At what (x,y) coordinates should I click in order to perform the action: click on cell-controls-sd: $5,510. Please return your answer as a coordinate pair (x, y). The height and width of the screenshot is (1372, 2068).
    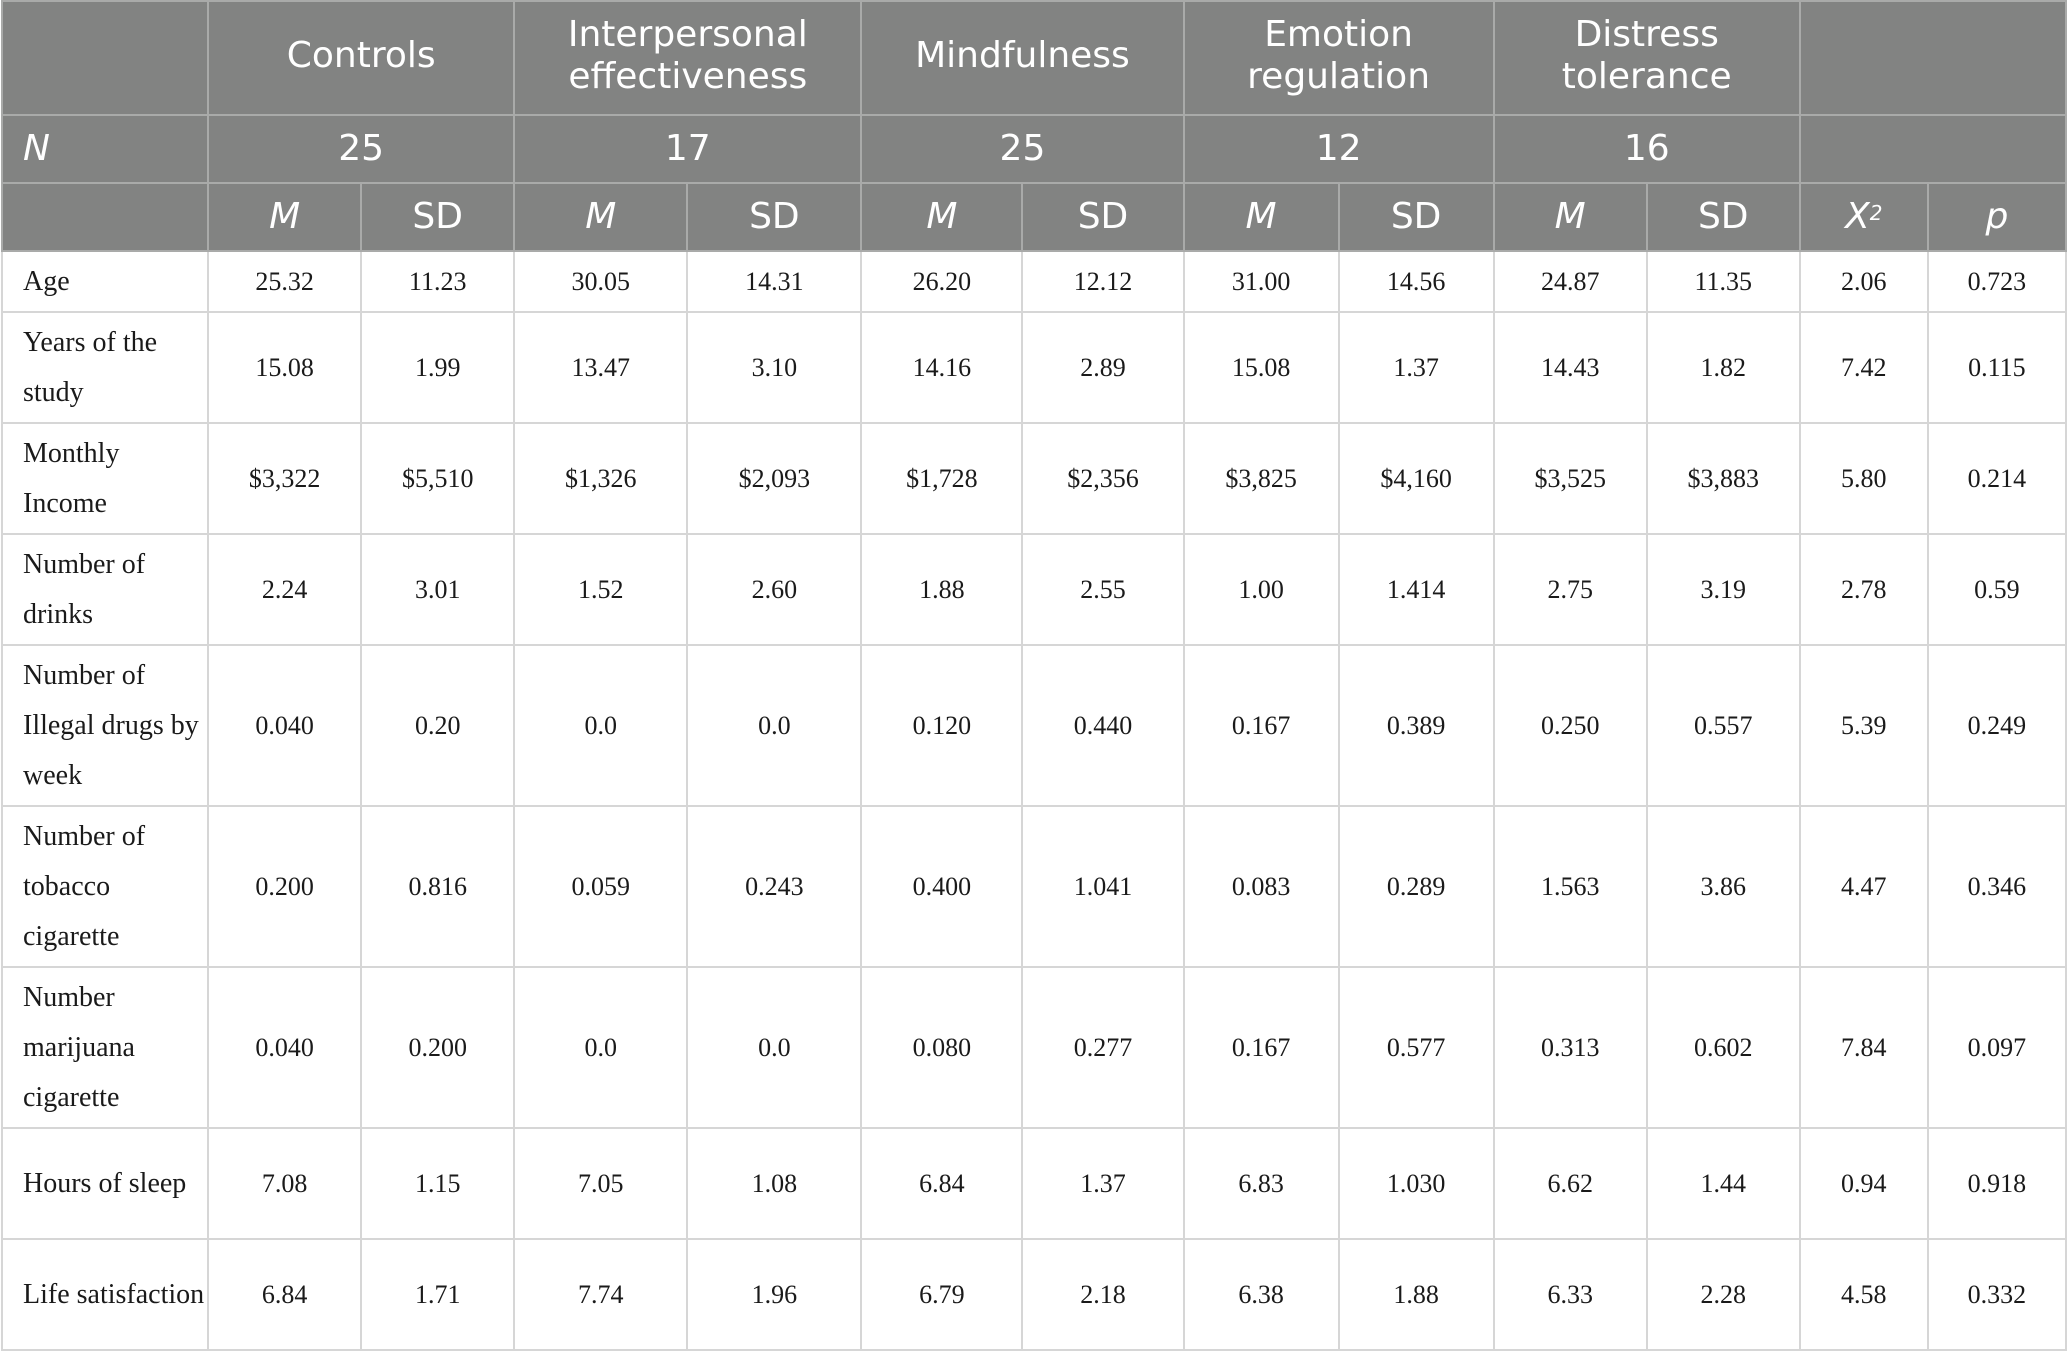
    Looking at the image, I should click on (438, 478).